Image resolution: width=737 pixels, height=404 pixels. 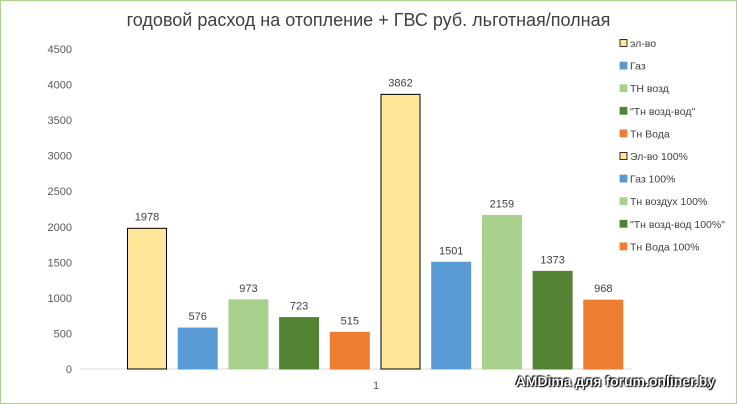 I want to click on legend-label: Тн воздух 100%, so click(x=668, y=202).